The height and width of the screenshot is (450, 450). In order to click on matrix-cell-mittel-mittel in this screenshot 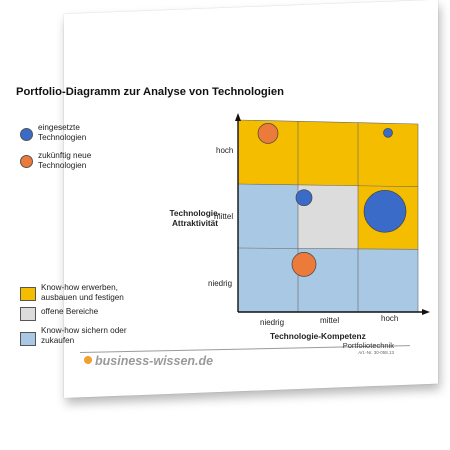, I will do `click(328, 216)`.